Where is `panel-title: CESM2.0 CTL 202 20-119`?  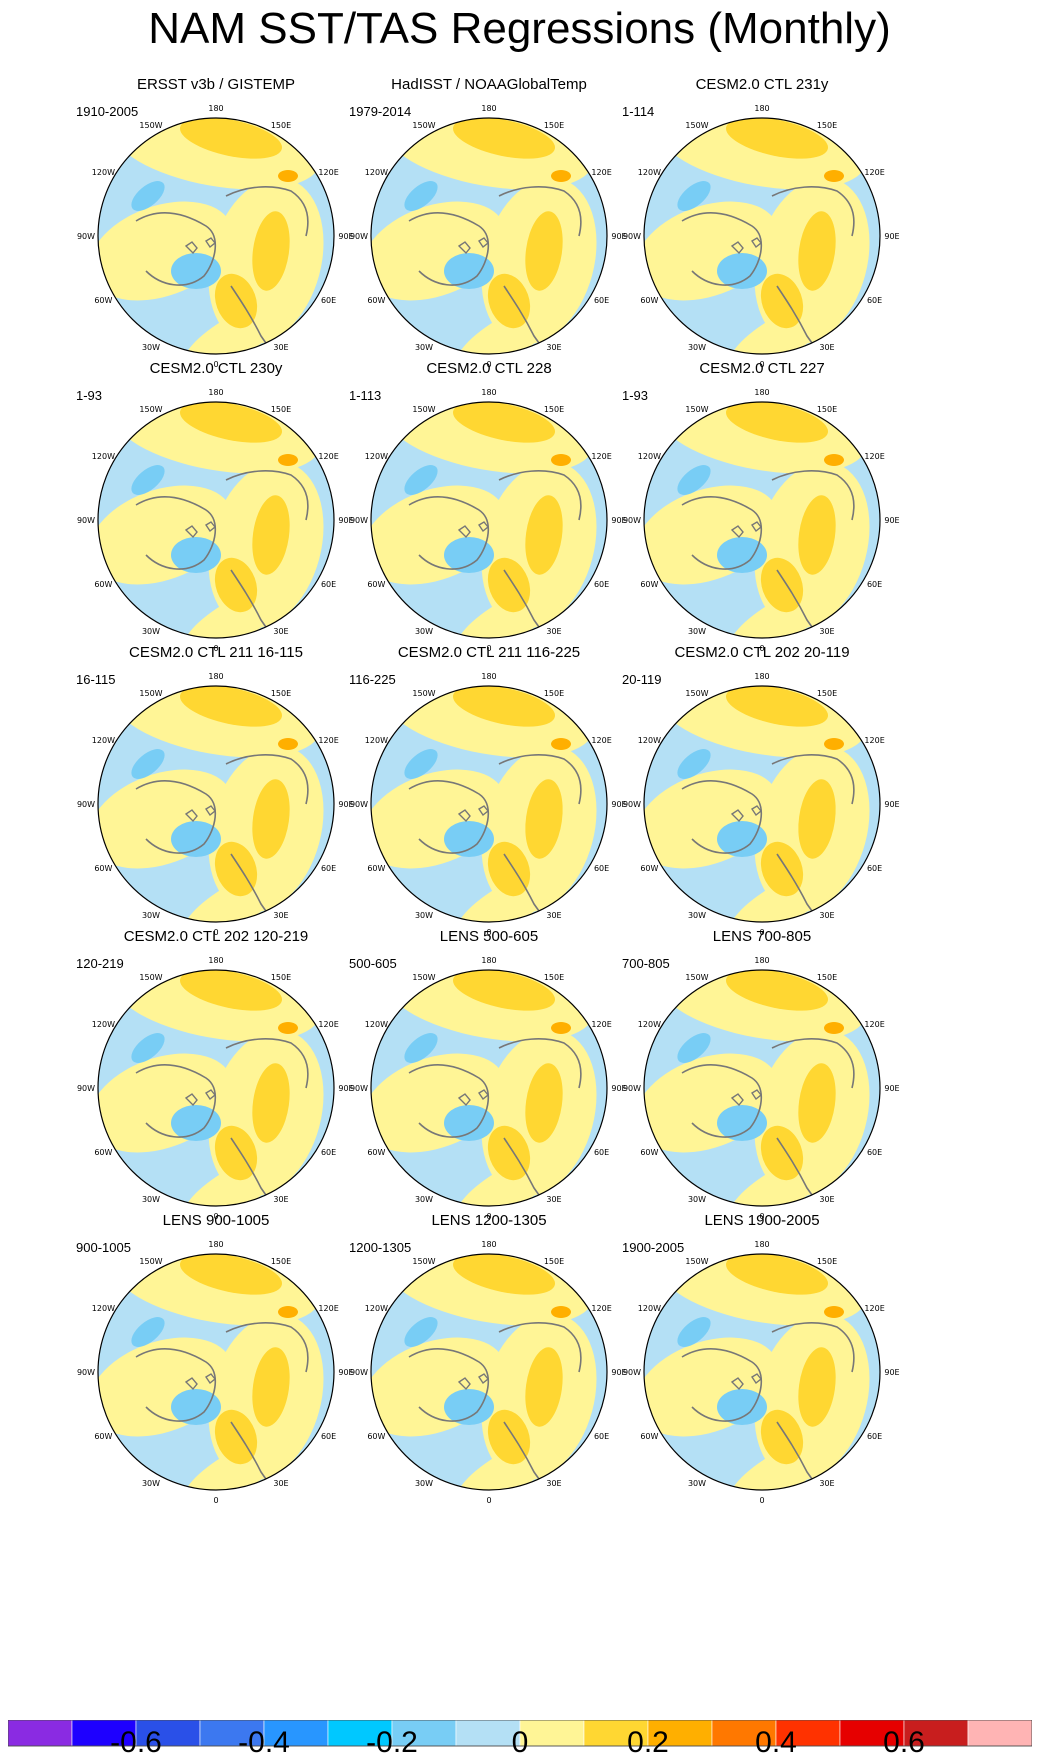 panel-title: CESM2.0 CTL 202 20-119 is located at coordinates (762, 652).